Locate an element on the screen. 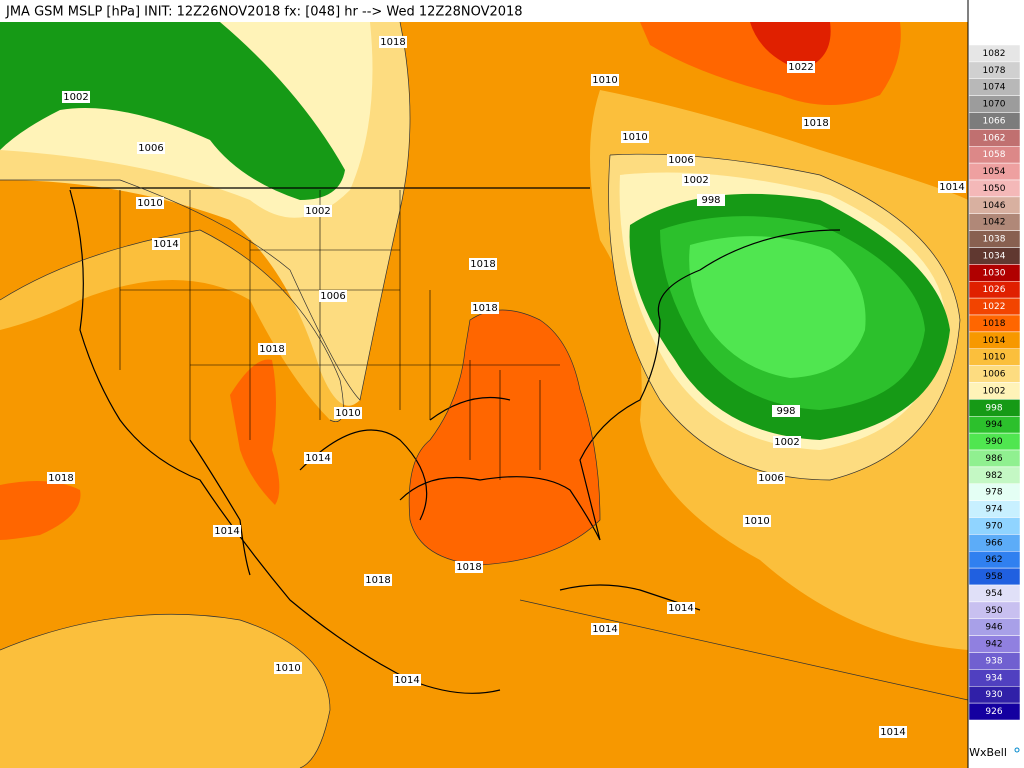  colorbar-label: 1058 is located at coordinates (994, 155).